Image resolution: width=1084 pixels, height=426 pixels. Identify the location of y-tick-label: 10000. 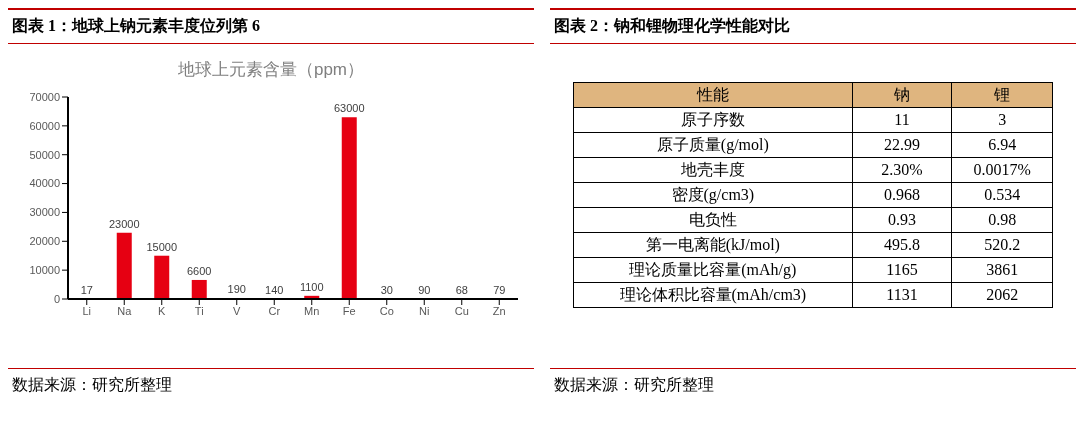
(44, 270).